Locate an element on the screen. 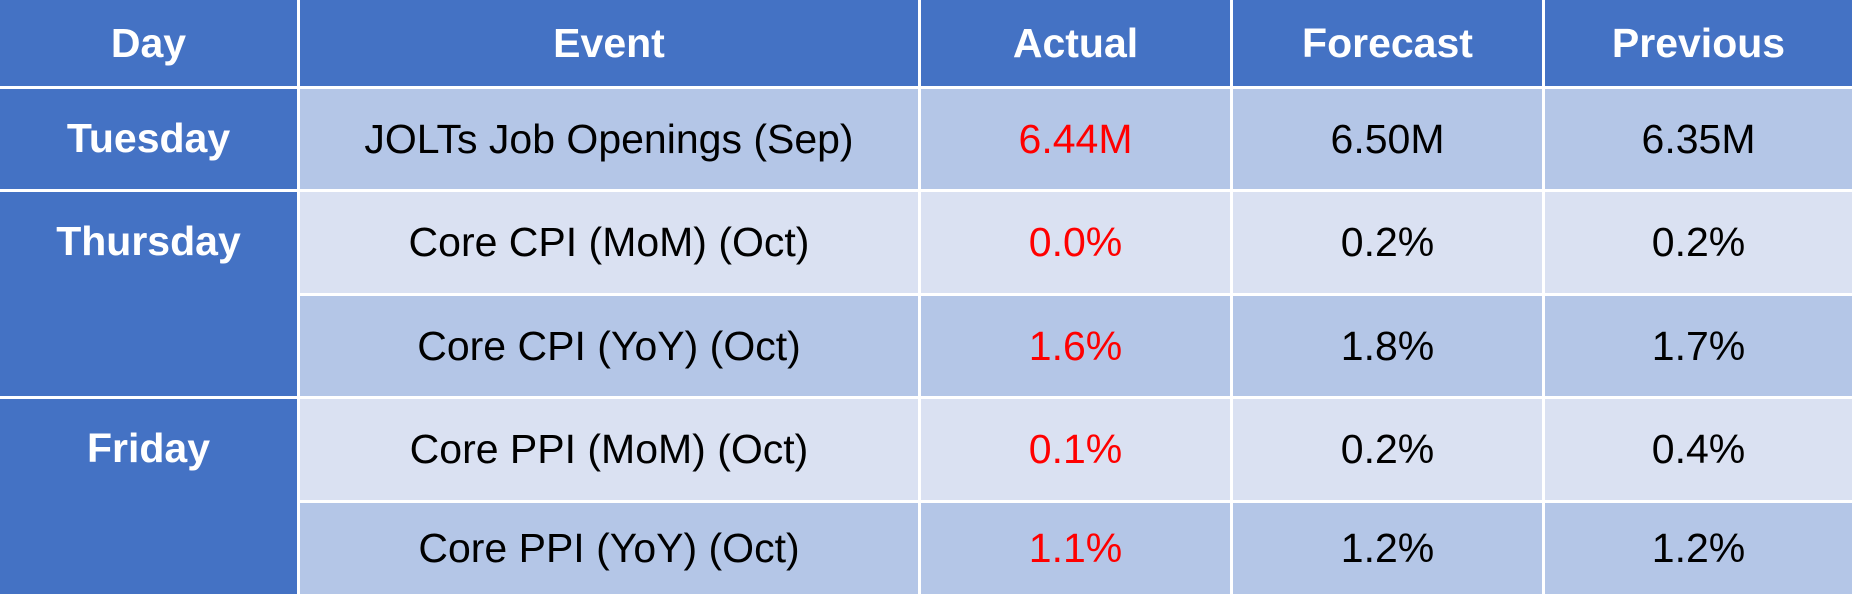  forecast-cell: 6.50M is located at coordinates (1389, 140).